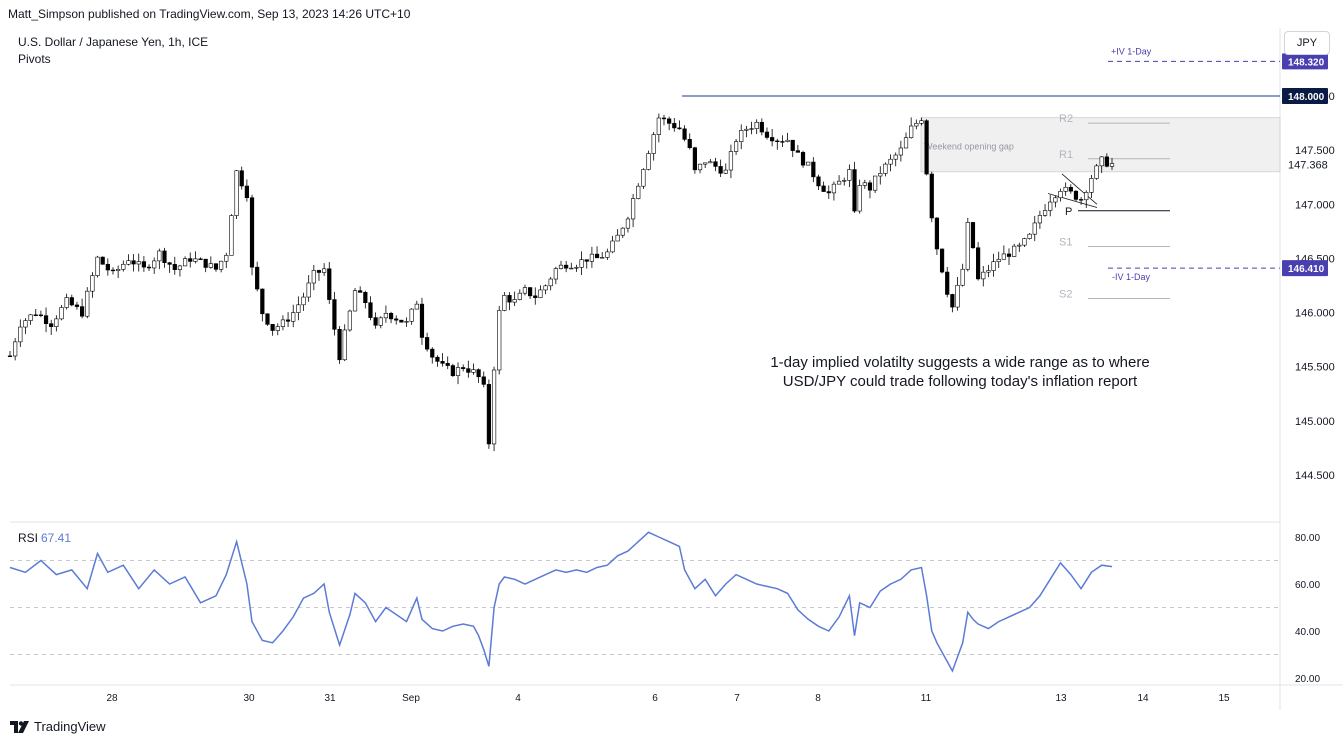 Image resolution: width=1343 pixels, height=745 pixels. What do you see at coordinates (56, 538) in the screenshot?
I see `rsi-value: 67.41` at bounding box center [56, 538].